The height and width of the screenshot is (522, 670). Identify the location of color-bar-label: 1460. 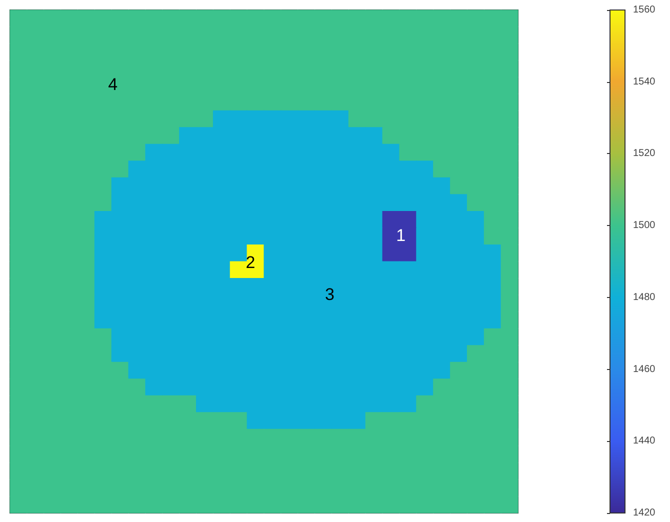
(644, 369).